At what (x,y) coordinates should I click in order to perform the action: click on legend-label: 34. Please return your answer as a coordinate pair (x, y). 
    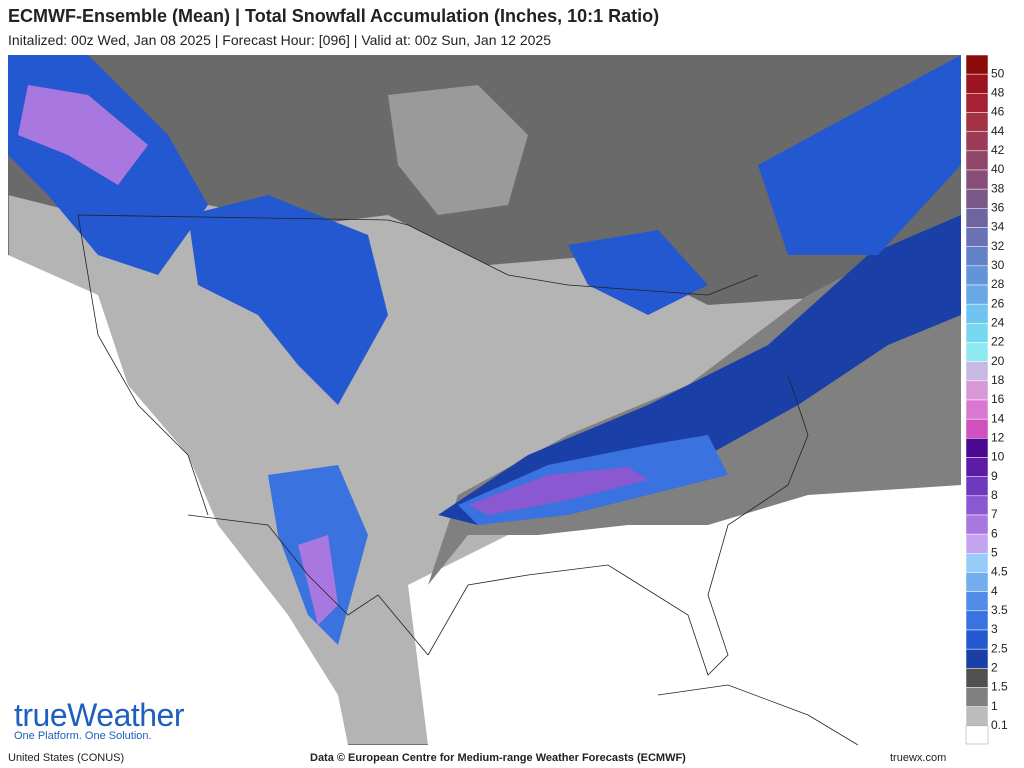
    Looking at the image, I should click on (998, 227).